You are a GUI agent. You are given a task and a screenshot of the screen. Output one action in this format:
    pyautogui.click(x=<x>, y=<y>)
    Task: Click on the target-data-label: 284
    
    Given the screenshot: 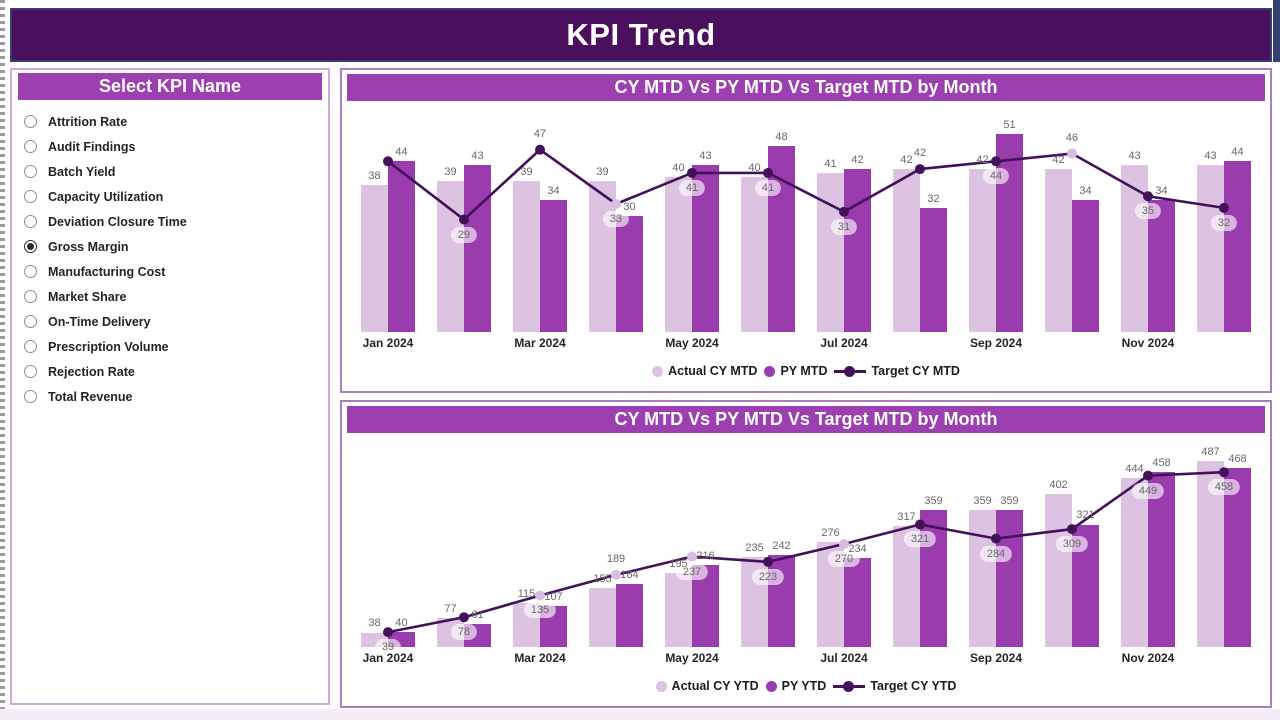 What is the action you would take?
    pyautogui.click(x=996, y=553)
    